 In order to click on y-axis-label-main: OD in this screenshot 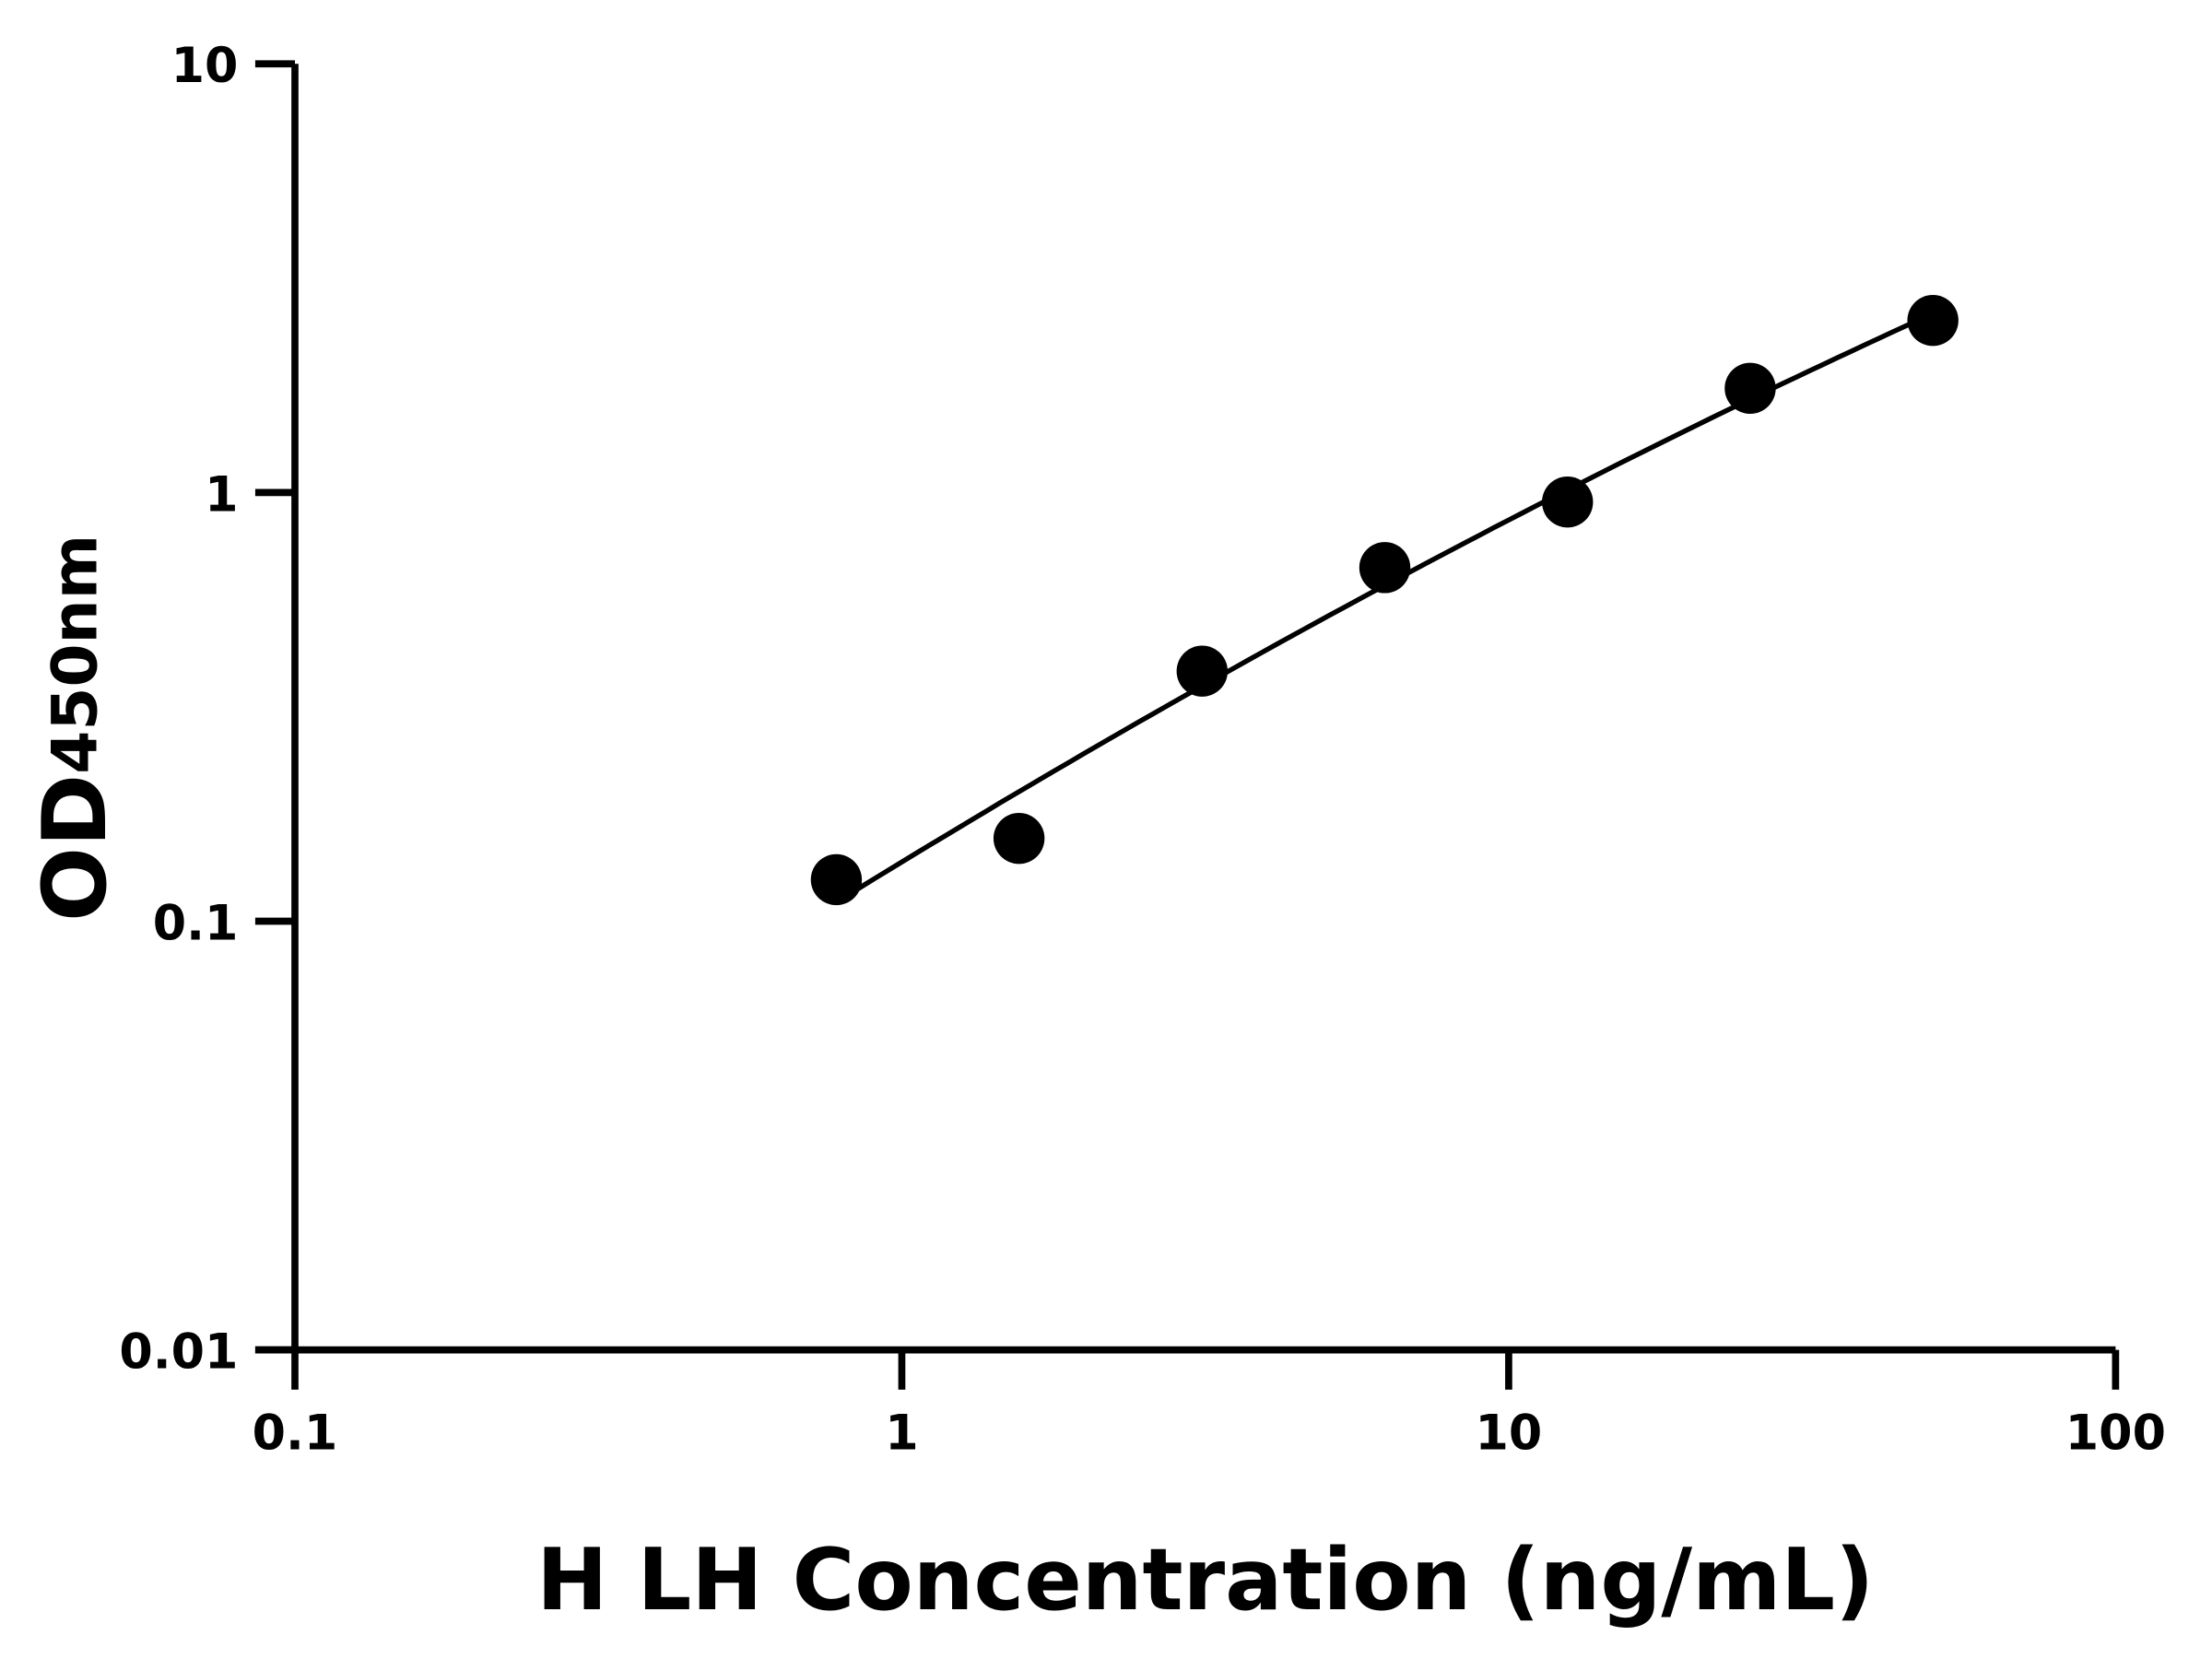, I will do `click(75, 848)`.